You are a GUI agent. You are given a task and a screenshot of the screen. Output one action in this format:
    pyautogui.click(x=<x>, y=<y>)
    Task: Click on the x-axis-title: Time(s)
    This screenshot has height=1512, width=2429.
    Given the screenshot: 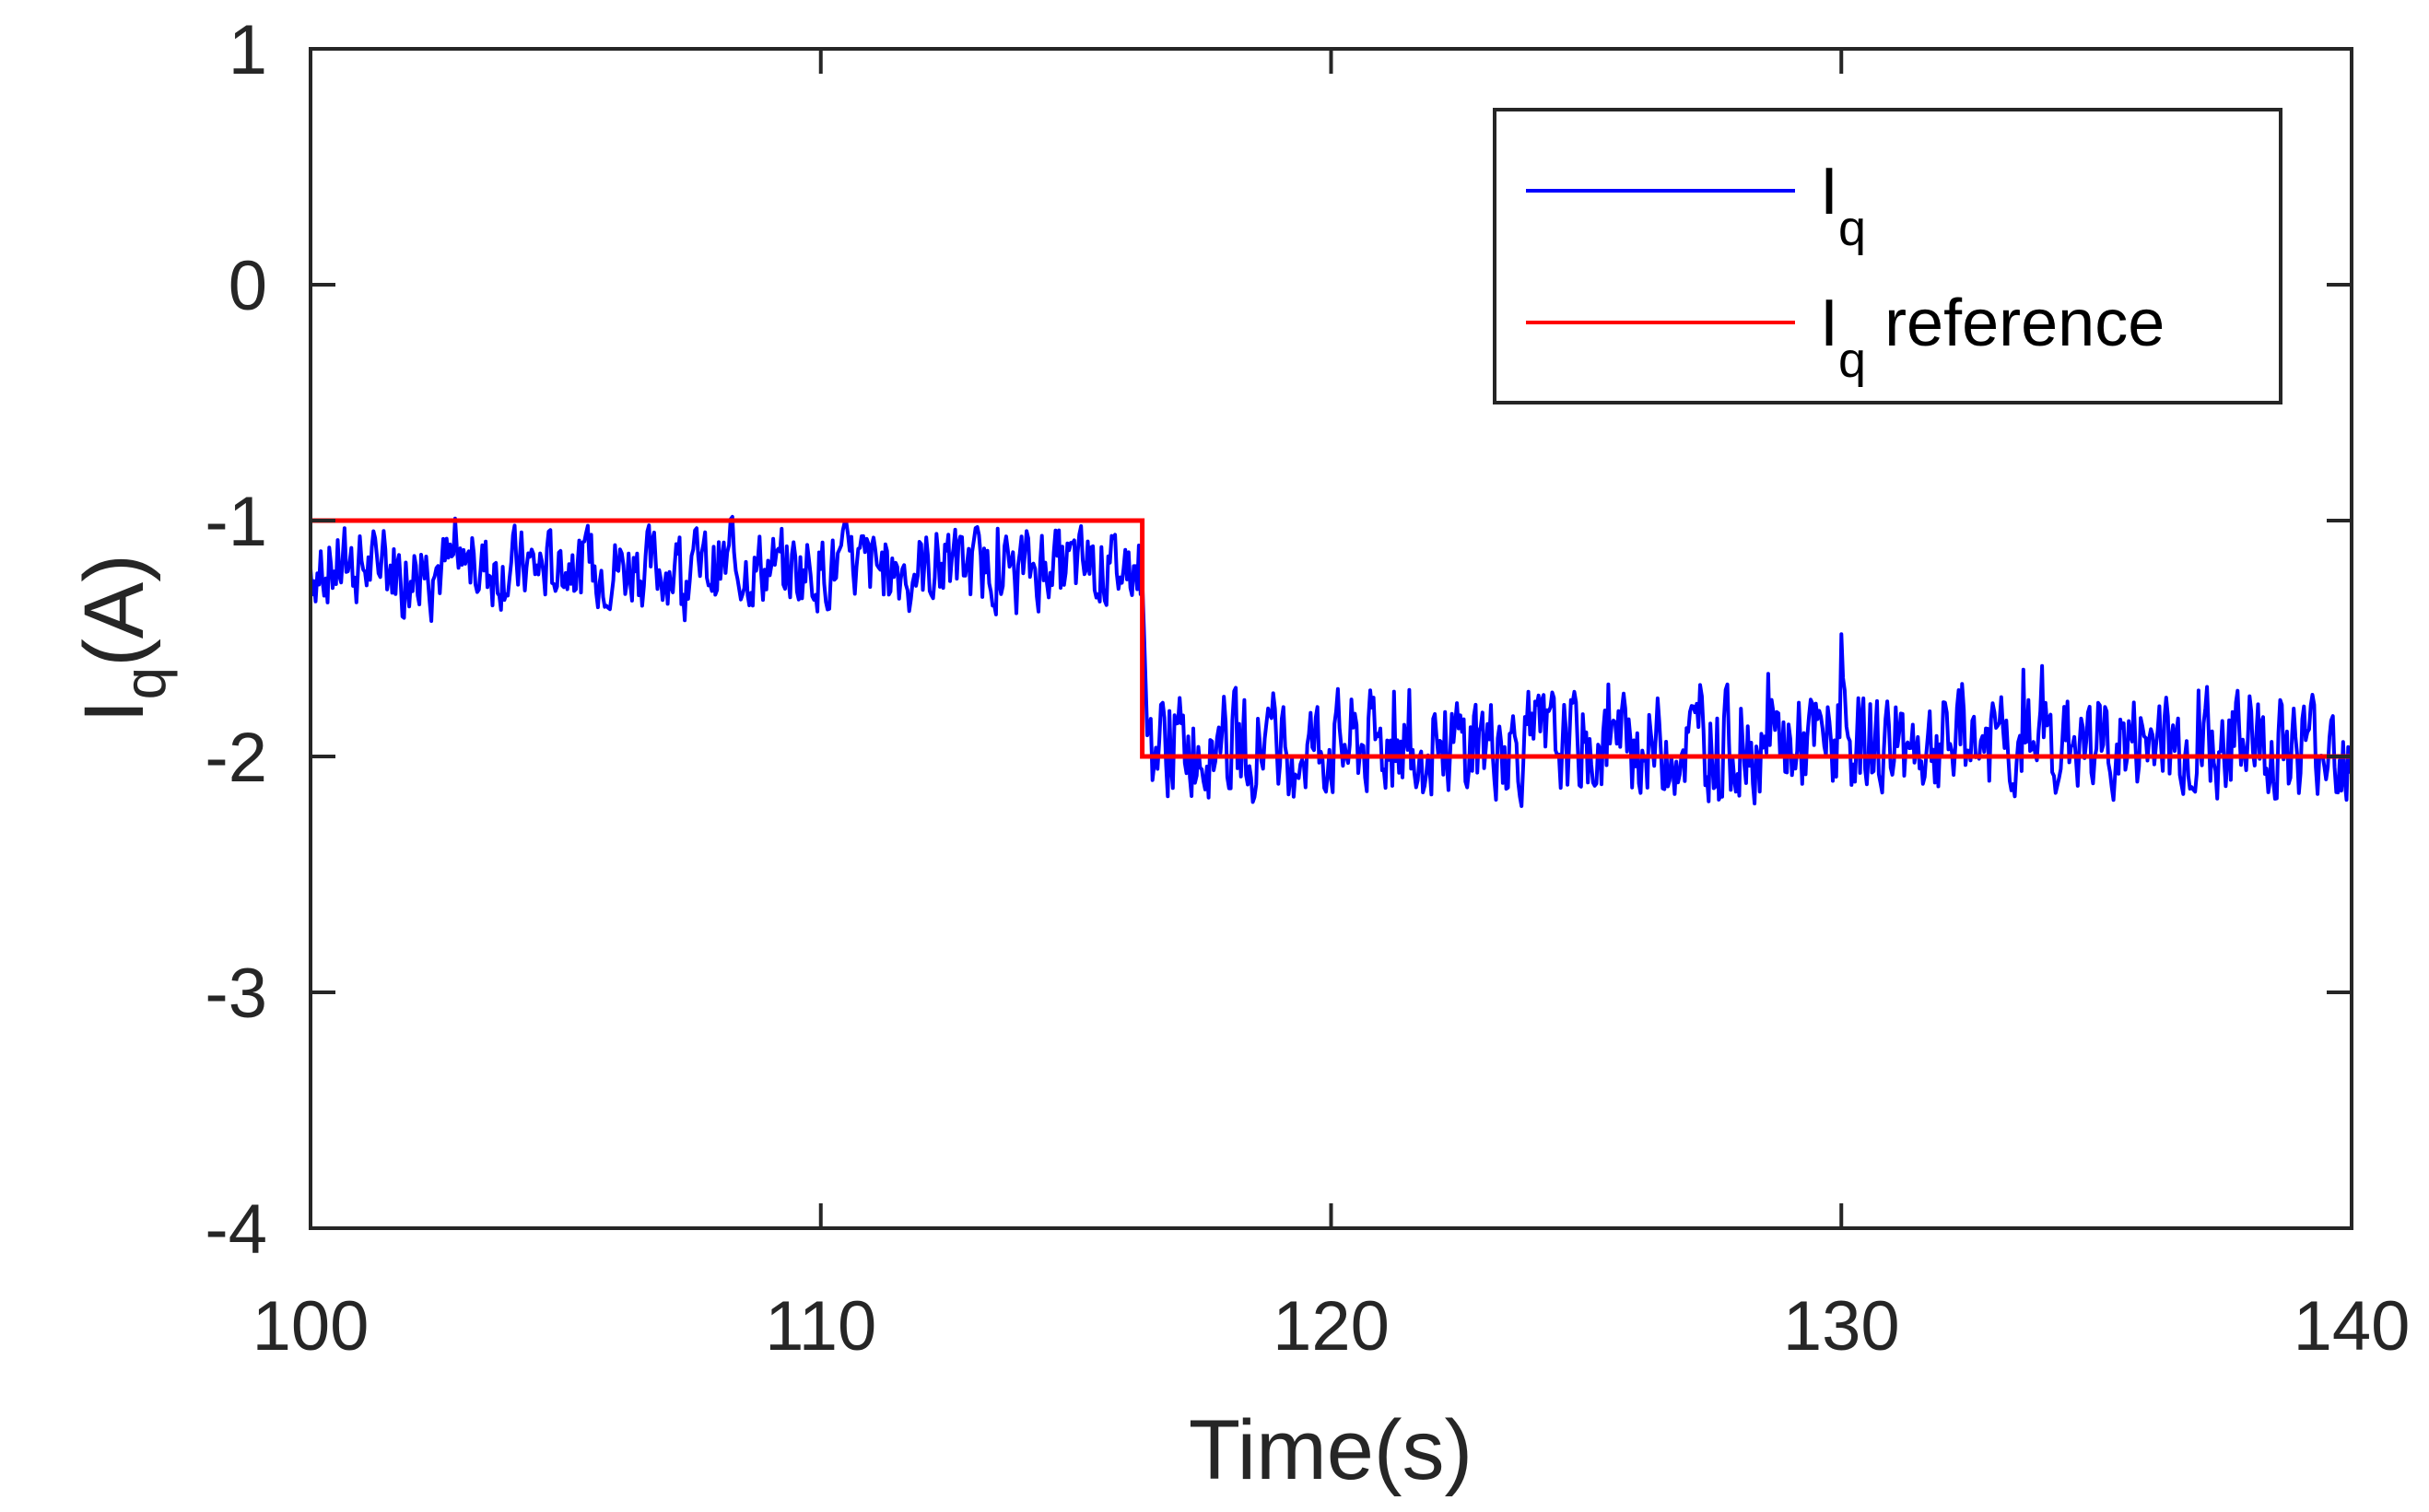 What is the action you would take?
    pyautogui.click(x=1331, y=1450)
    